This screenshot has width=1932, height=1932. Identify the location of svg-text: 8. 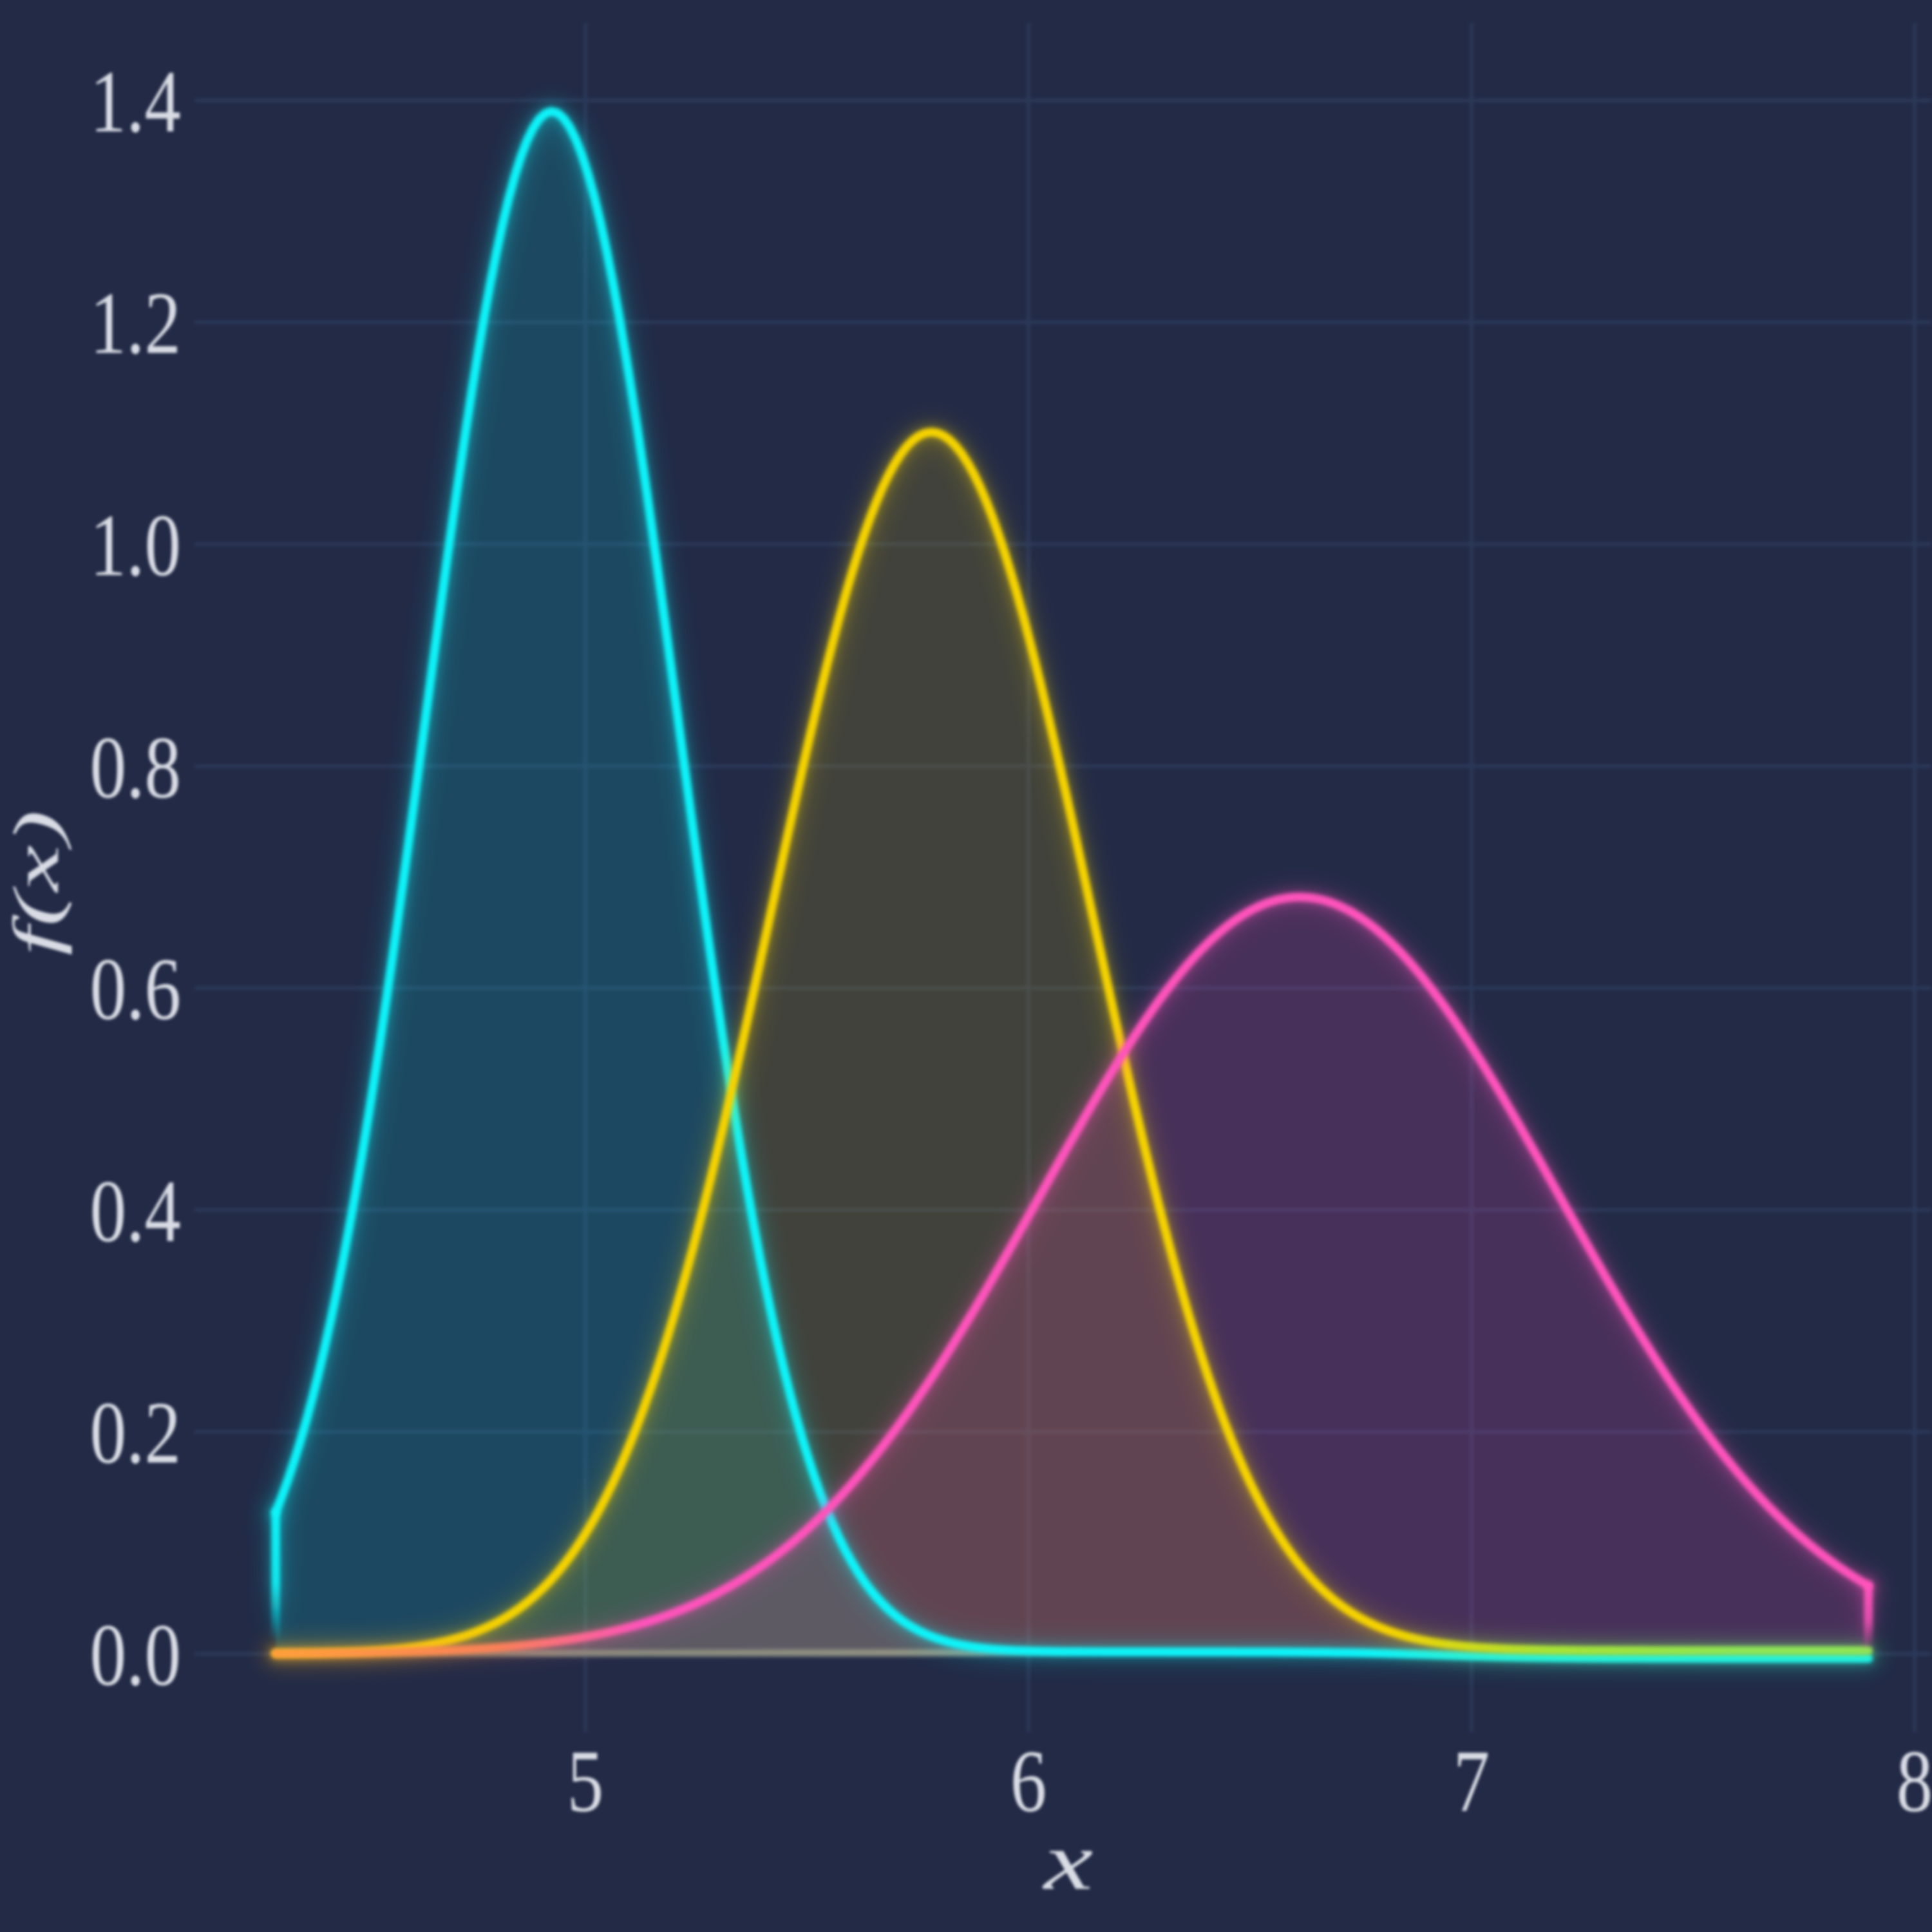
(1915, 1782).